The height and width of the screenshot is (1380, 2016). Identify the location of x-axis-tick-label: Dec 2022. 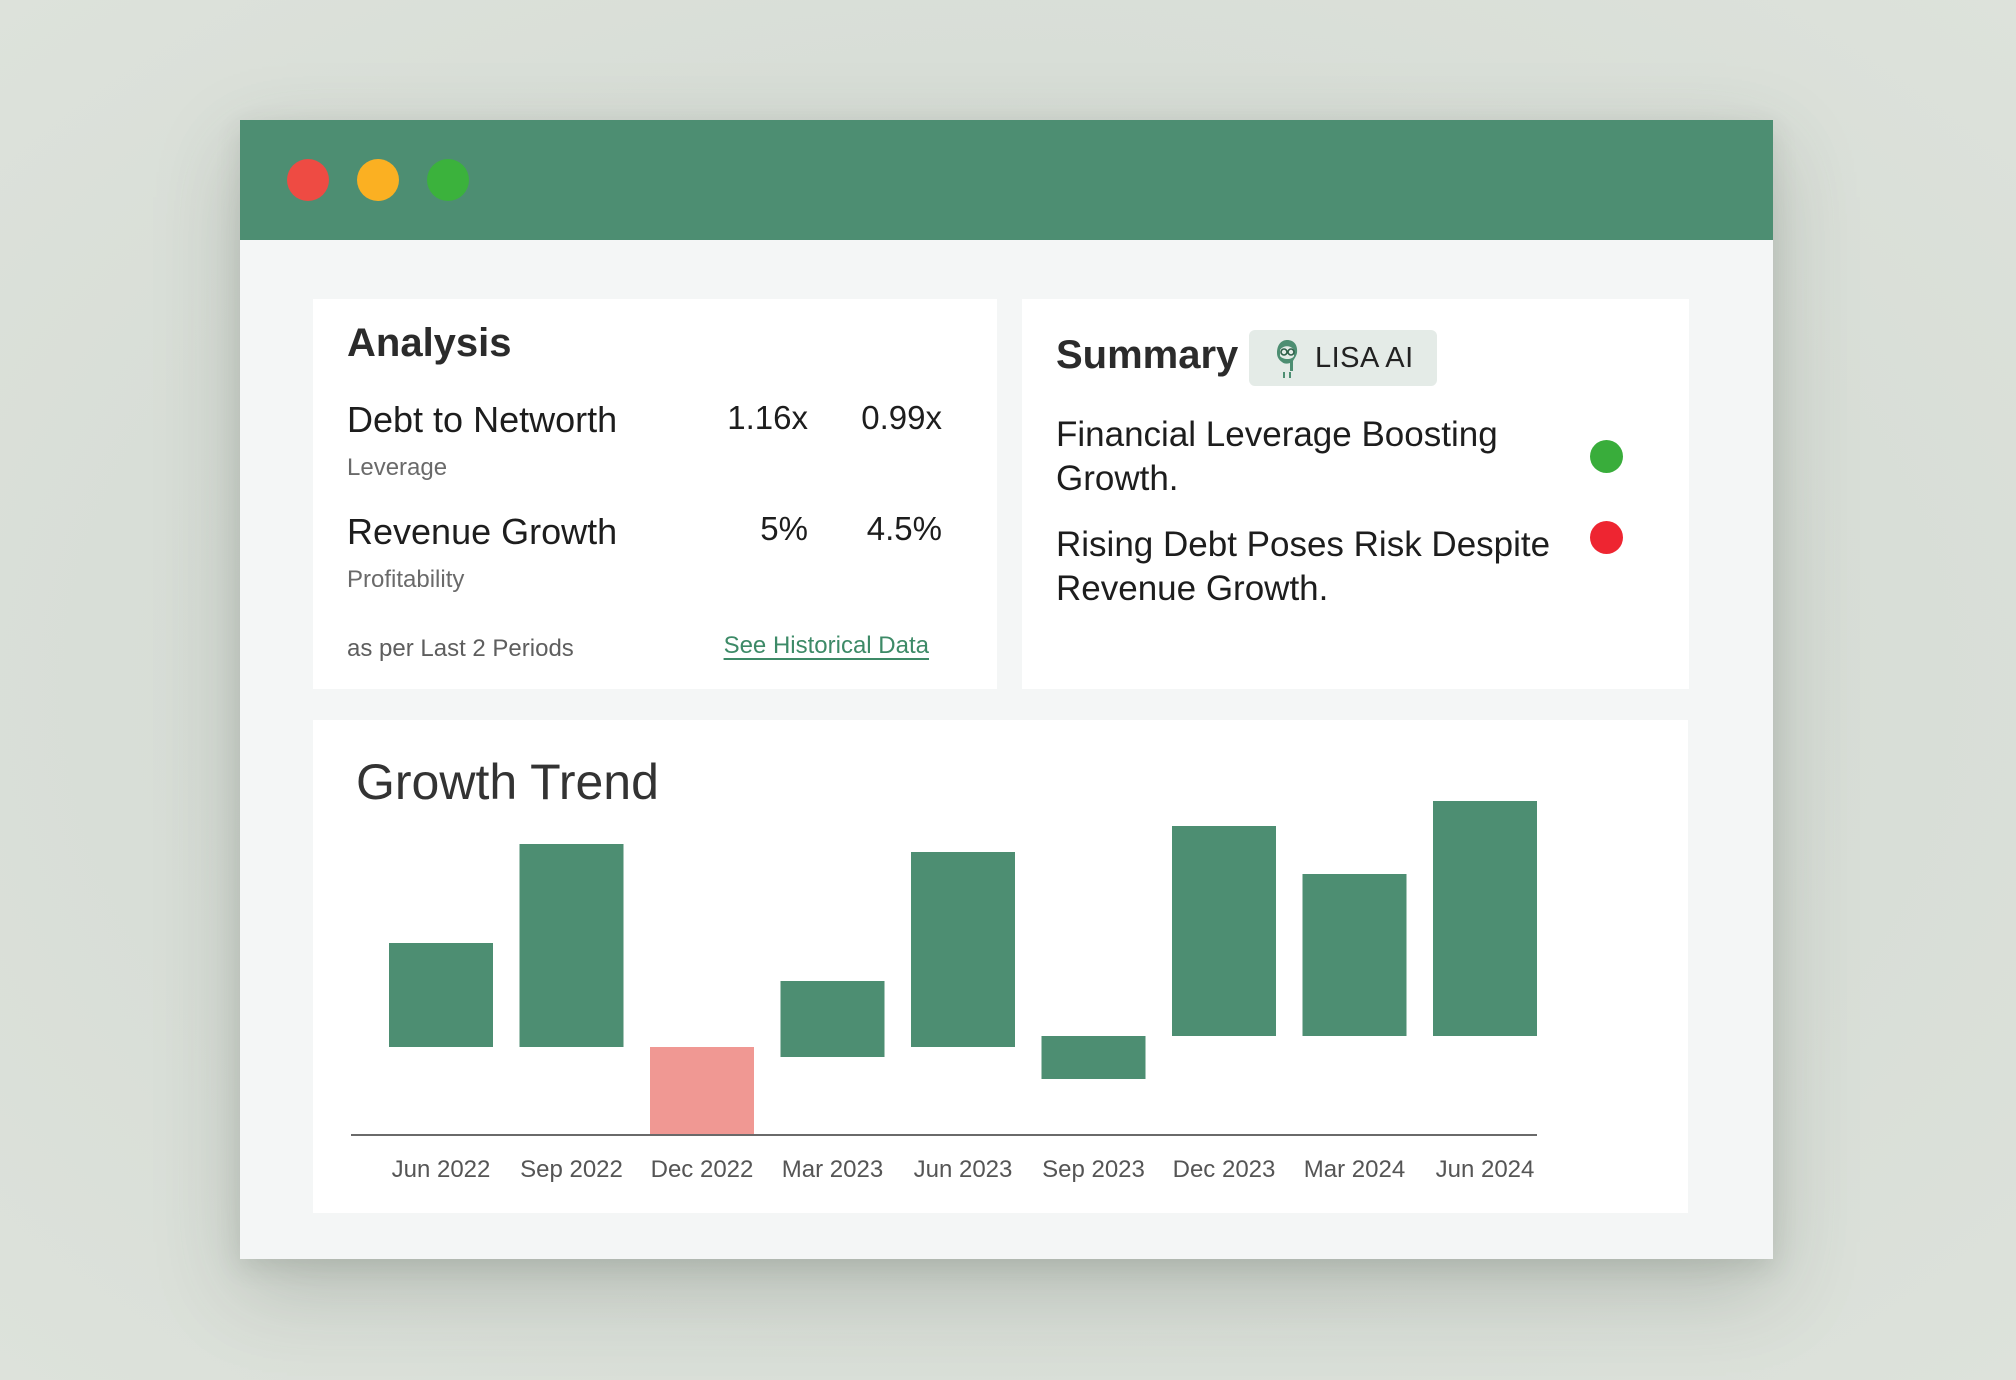
(702, 1169).